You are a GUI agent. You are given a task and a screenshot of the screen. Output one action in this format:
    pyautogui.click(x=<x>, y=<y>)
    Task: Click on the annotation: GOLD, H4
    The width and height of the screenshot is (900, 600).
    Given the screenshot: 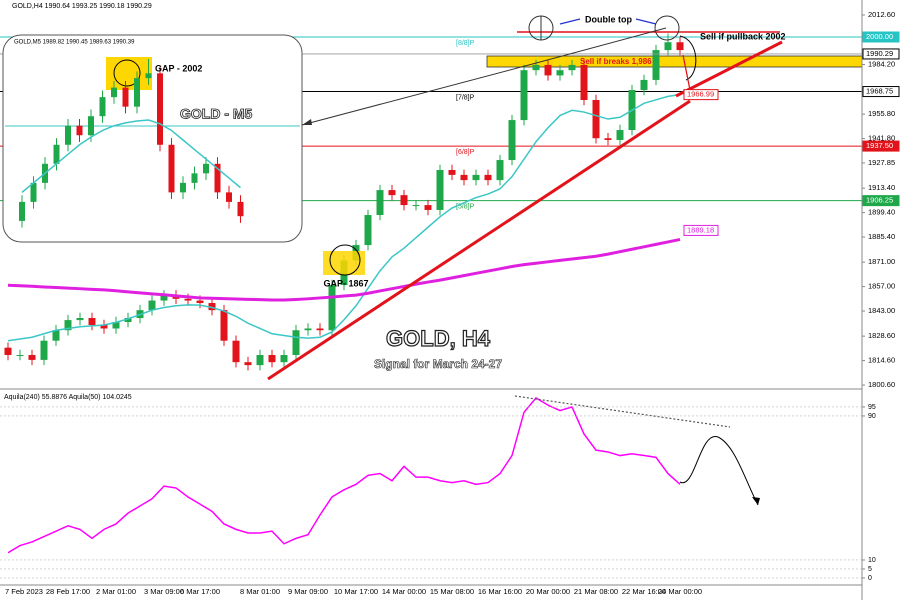 What is the action you would take?
    pyautogui.click(x=438, y=338)
    